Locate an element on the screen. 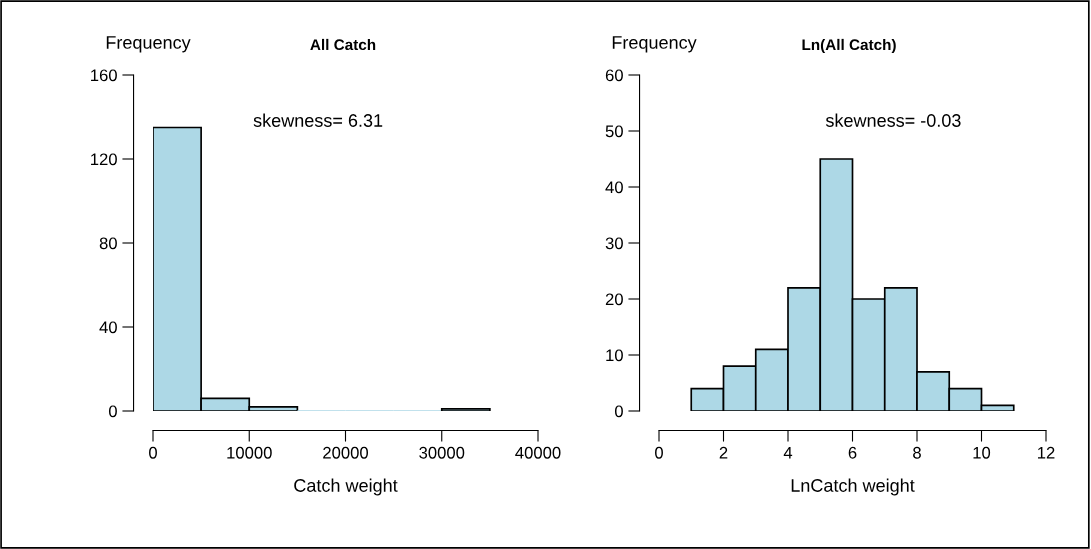 Image resolution: width=1091 pixels, height=549 pixels. x-tick-label: 10000 is located at coordinates (249, 452).